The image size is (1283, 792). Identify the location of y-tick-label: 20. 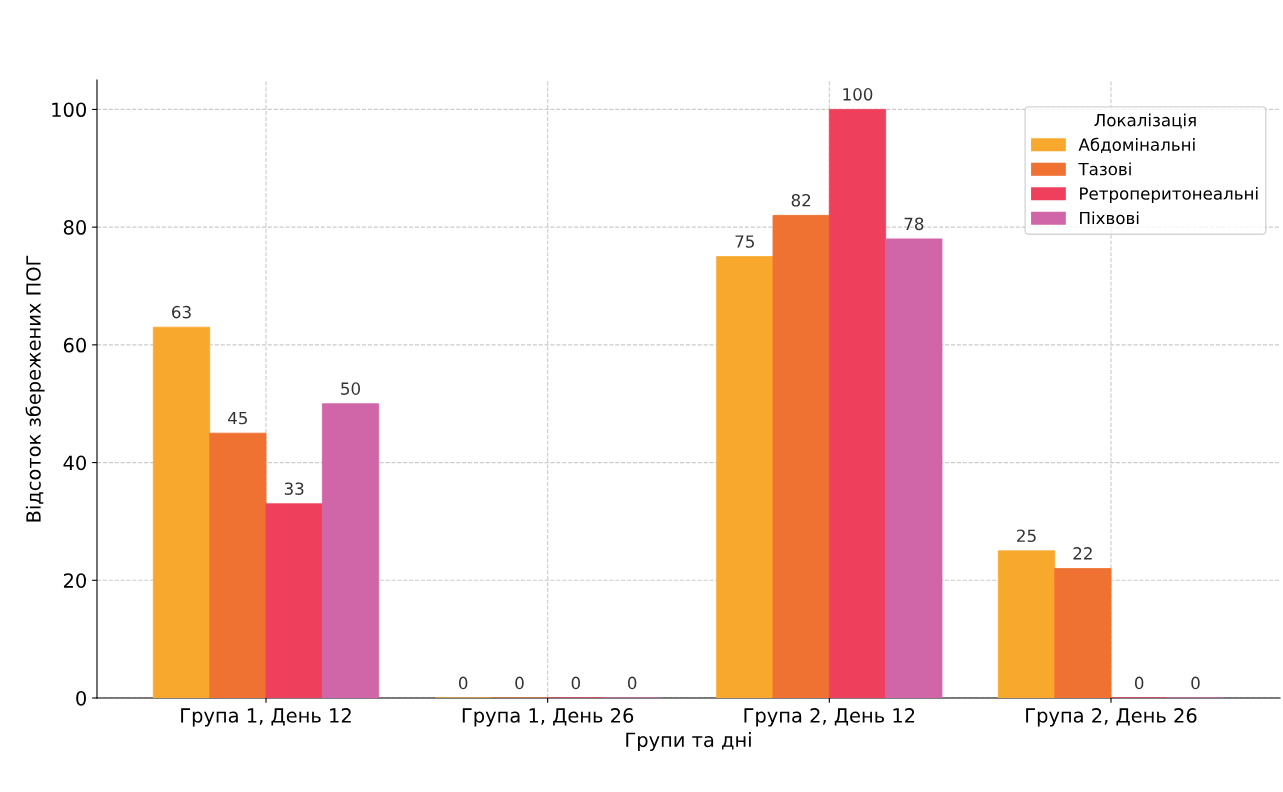
(74, 580).